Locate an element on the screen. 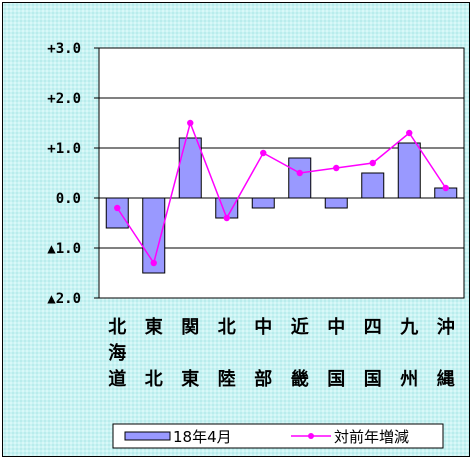  category-label: 畿 is located at coordinates (300, 379).